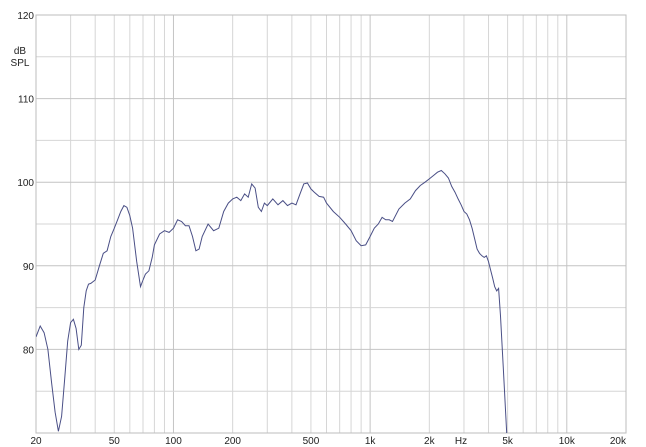 The height and width of the screenshot is (447, 646). Describe the element at coordinates (232, 441) in the screenshot. I see `x-tick-label: 200` at that location.